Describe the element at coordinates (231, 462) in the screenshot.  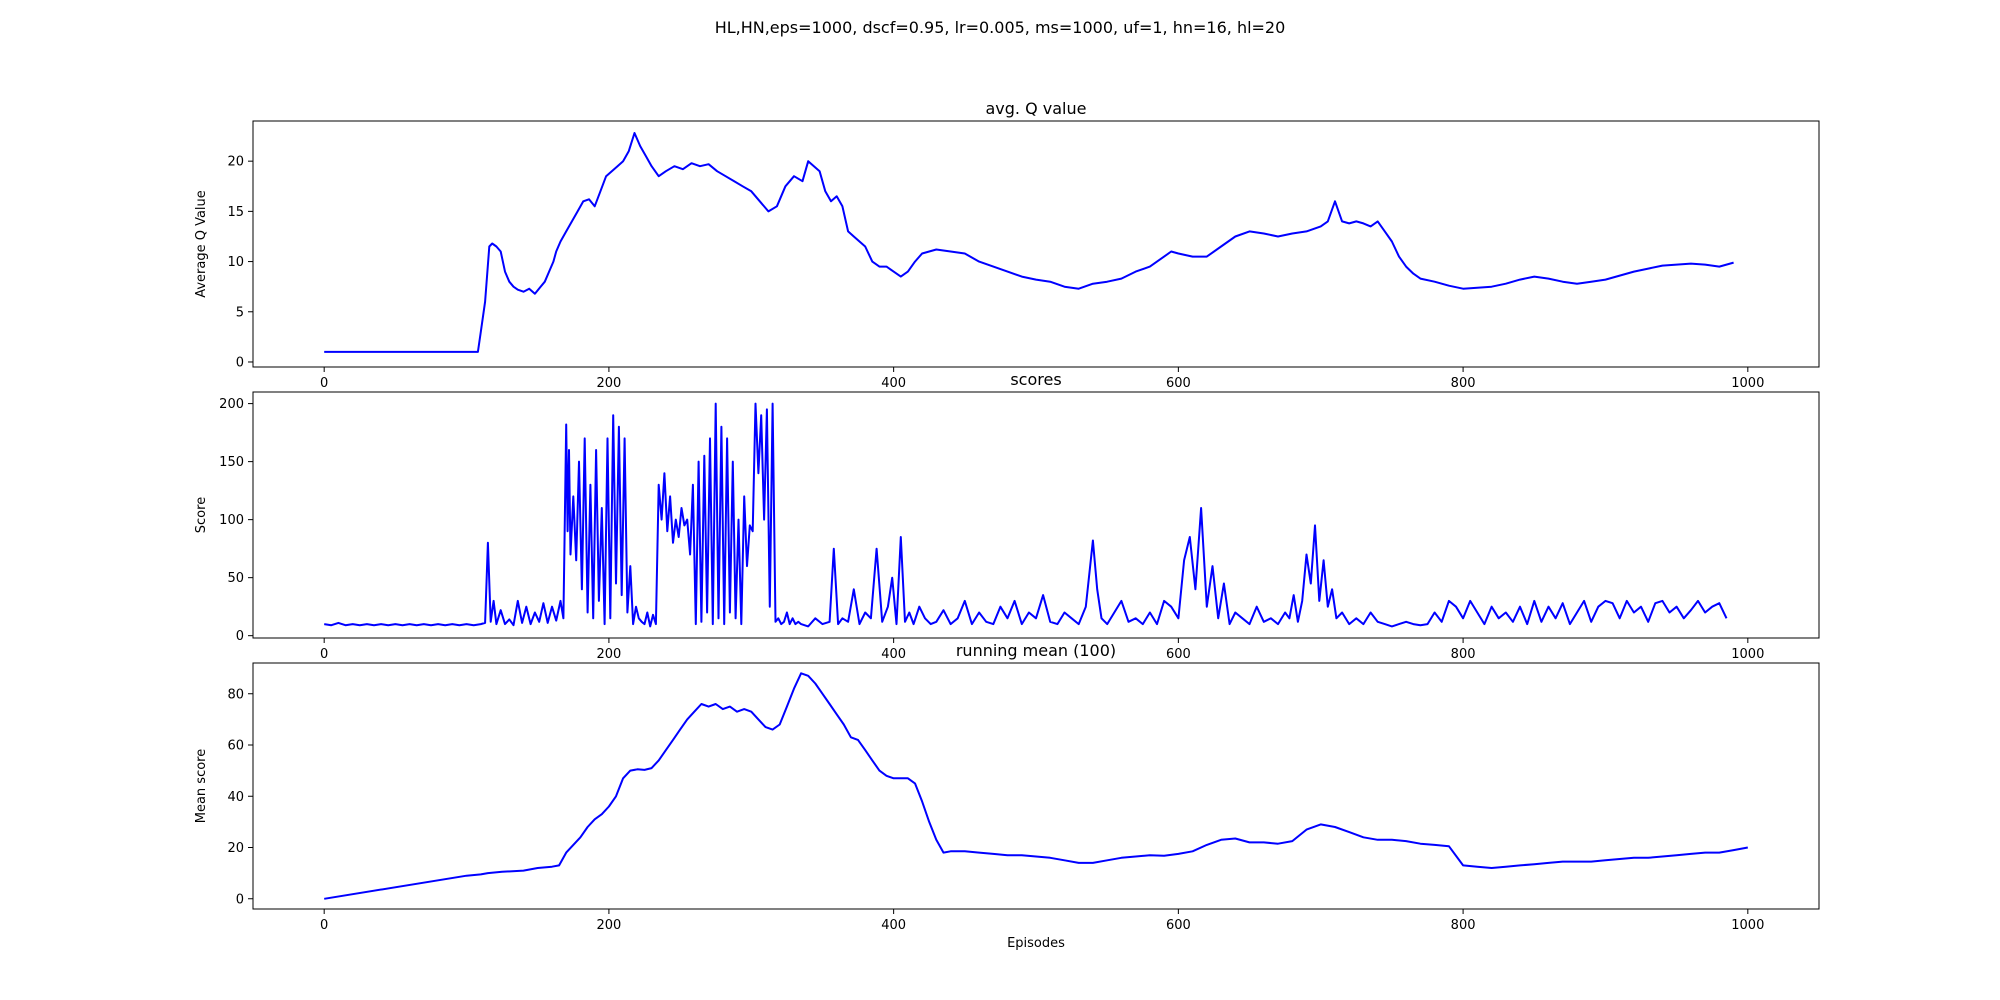
I see `scores-ytick-label: 150` at that location.